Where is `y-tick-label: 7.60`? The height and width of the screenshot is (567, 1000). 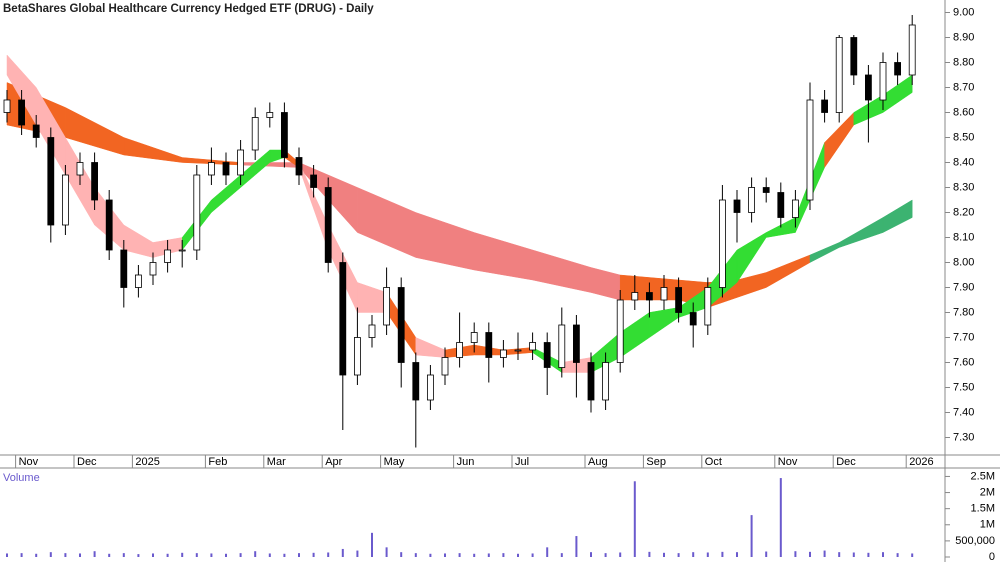 y-tick-label: 7.60 is located at coordinates (963, 362).